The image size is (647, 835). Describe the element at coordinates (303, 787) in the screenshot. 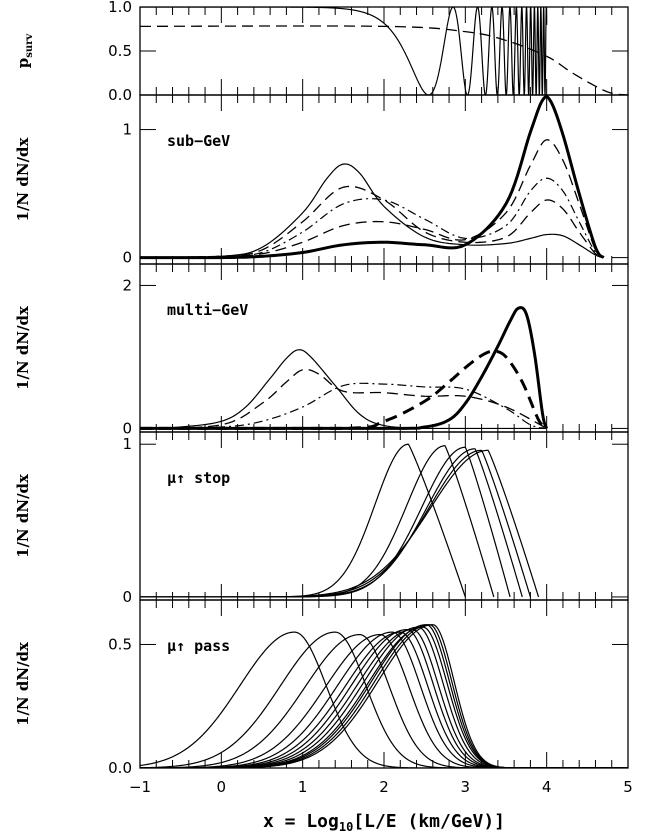

I see `x-tick-label: 1` at that location.